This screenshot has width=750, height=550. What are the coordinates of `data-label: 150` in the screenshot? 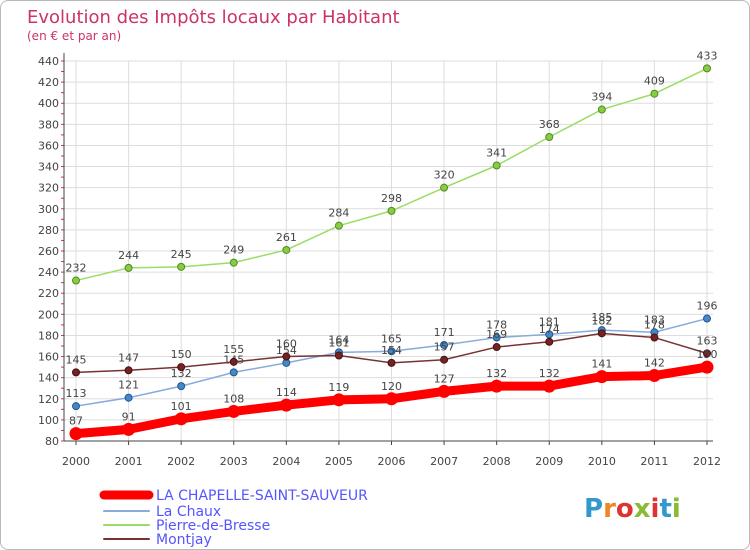 It's located at (707, 354).